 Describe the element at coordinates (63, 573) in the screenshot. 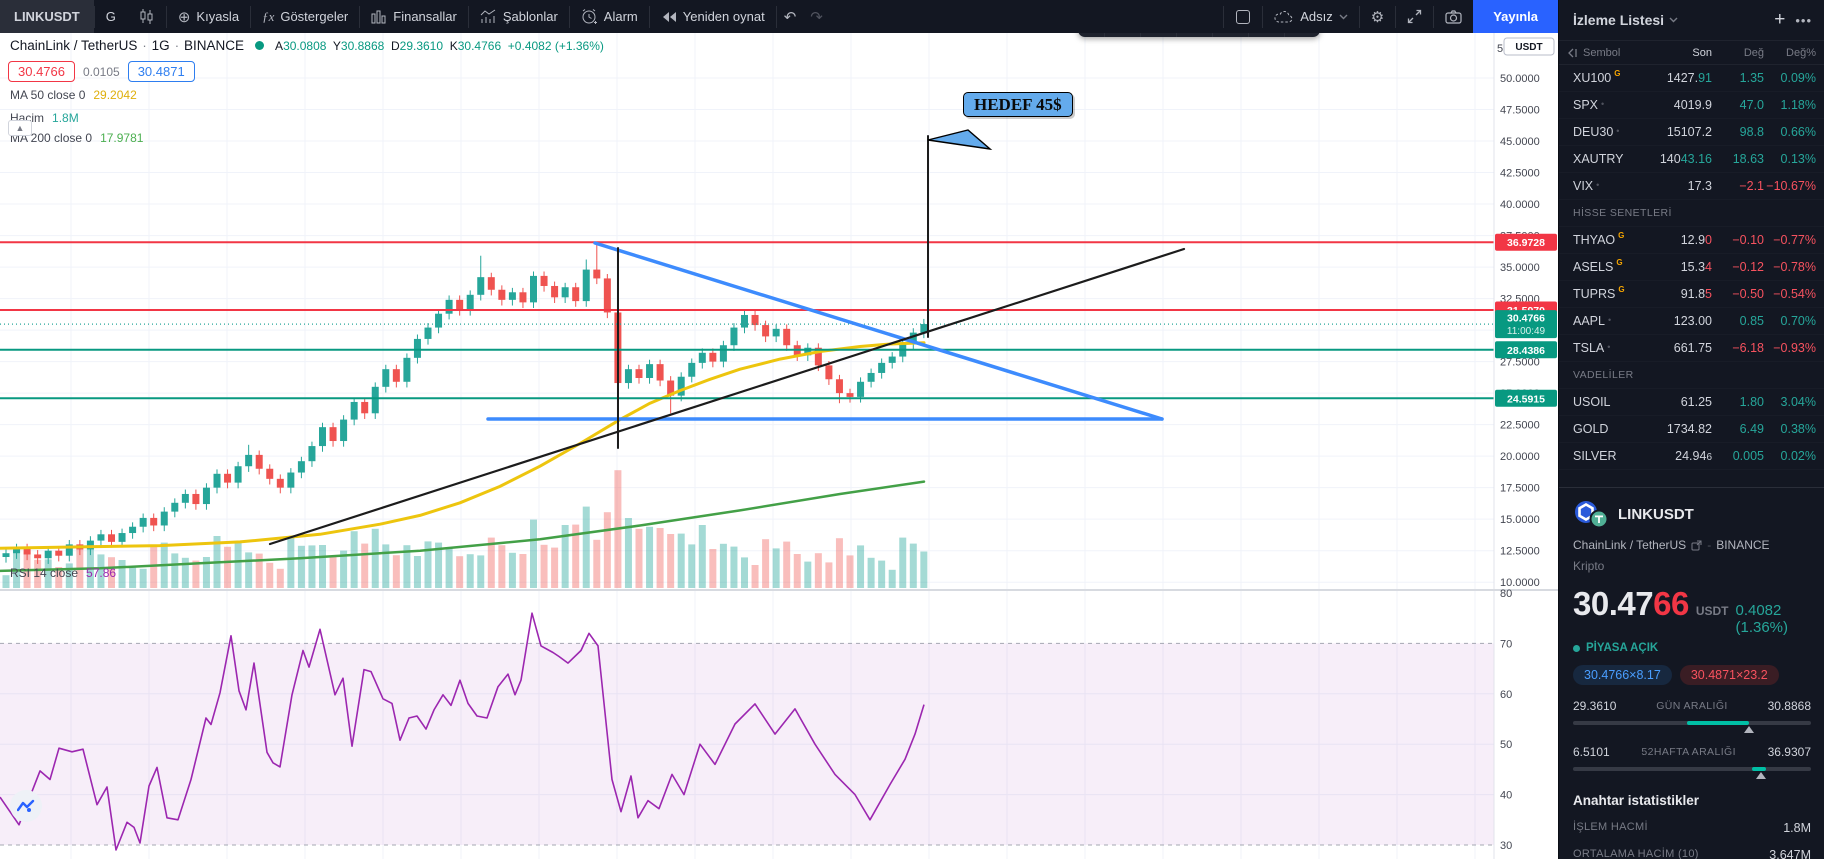

I see `indicator-rsi: RSI 14 close 57.86` at that location.